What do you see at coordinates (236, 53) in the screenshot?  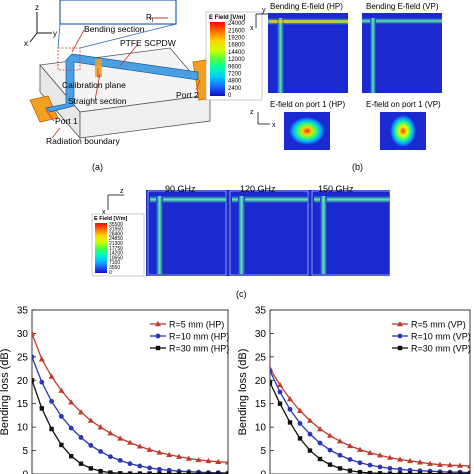 I see `colorbar-b-tick-4: 14400` at bounding box center [236, 53].